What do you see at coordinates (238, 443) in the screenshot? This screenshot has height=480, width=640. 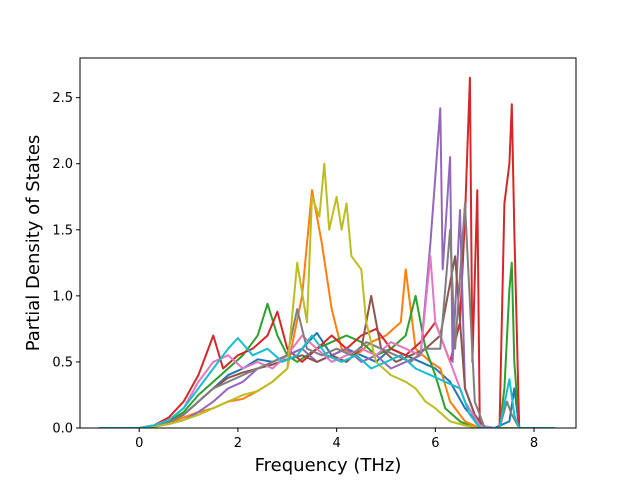 I see `x-tick-label: 2` at bounding box center [238, 443].